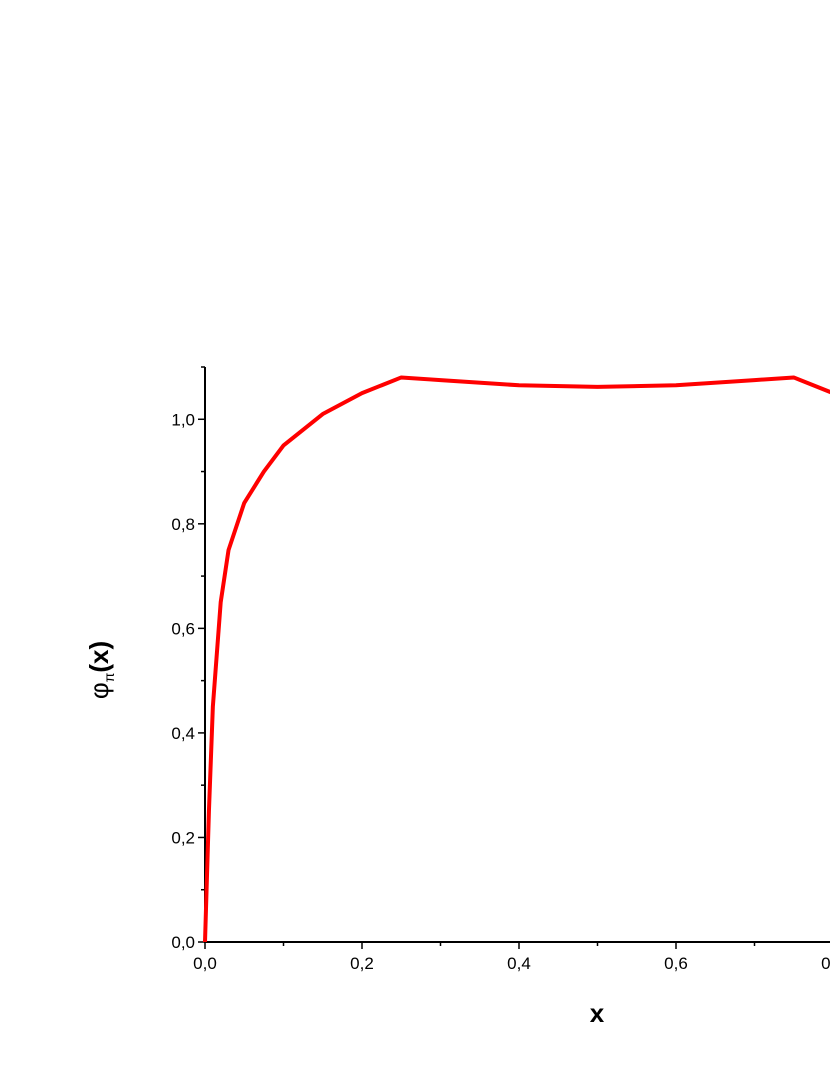  I want to click on y-tick-label: 1,0, so click(183, 419).